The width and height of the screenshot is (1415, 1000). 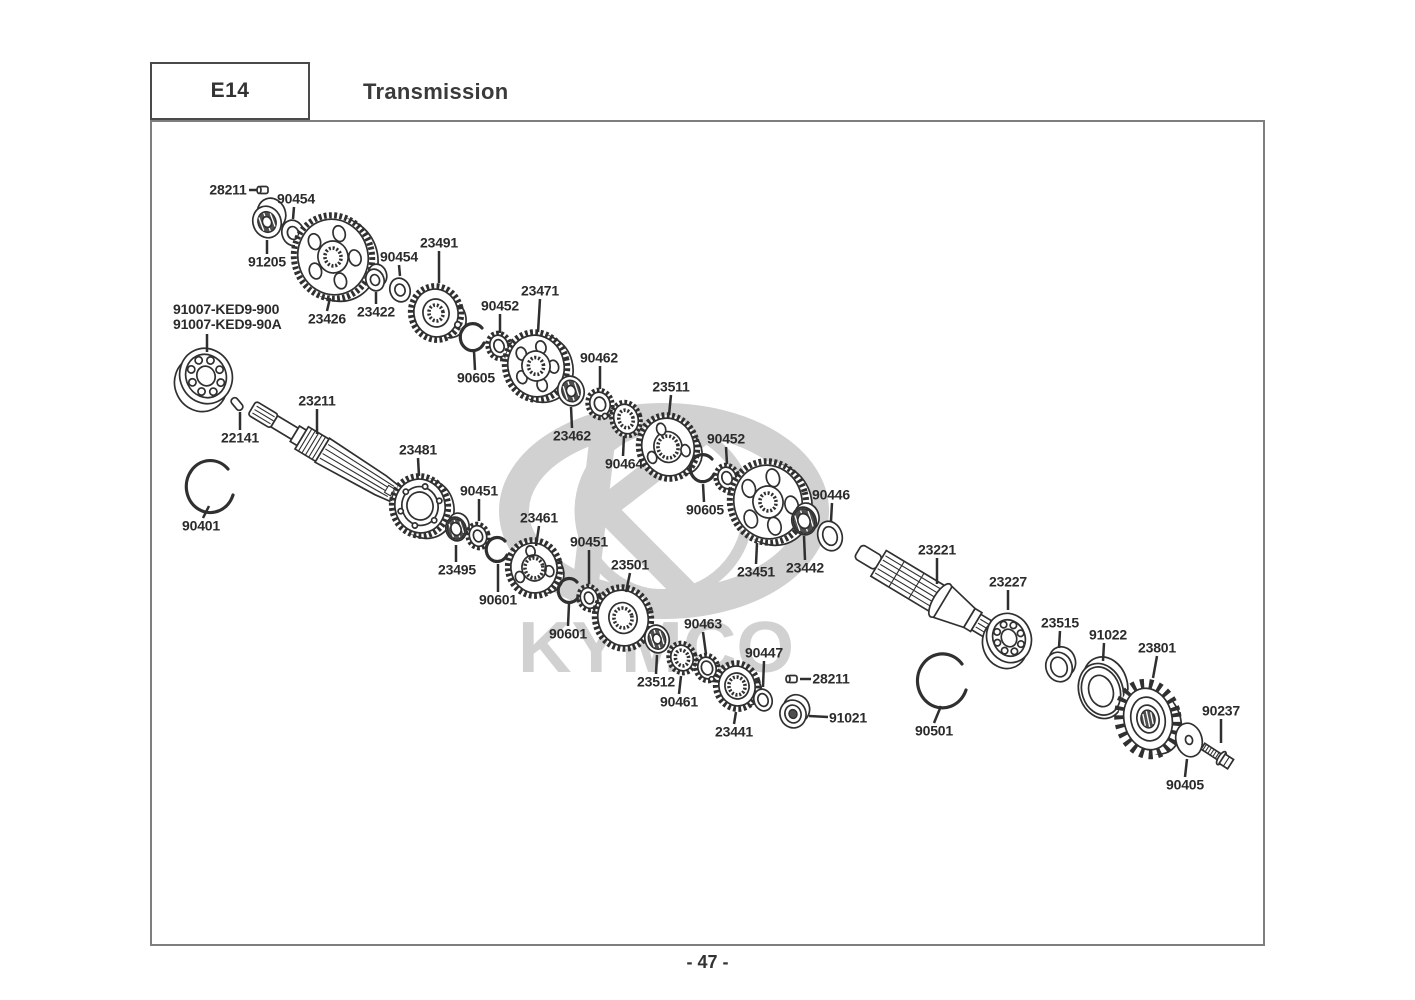 I want to click on part-23451-gear, so click(x=769, y=502).